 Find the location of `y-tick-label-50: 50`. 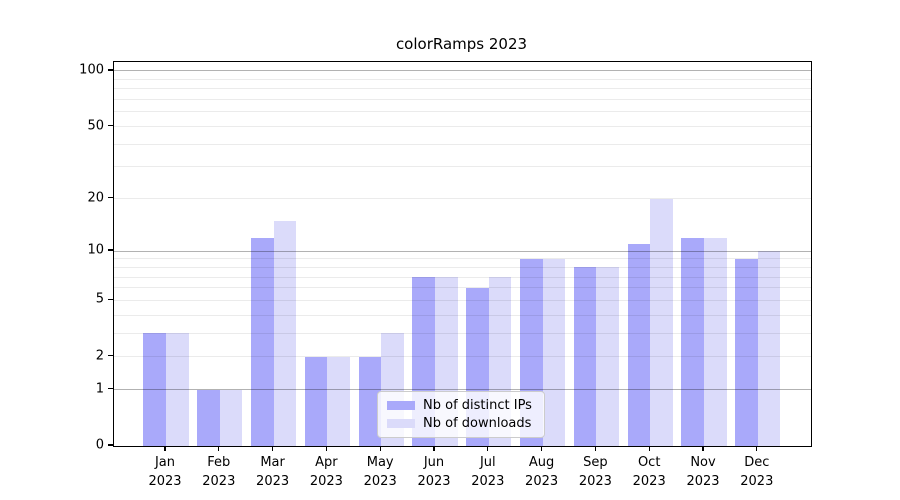

y-tick-label-50: 50 is located at coordinates (95, 125).